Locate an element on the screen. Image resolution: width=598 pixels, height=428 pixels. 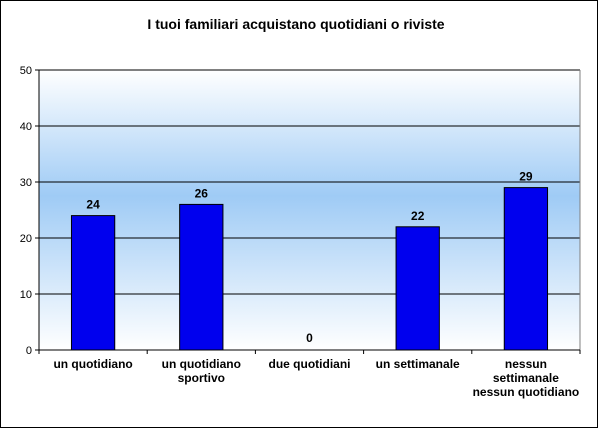
x-tick-label: un settimanale is located at coordinates (418, 364).